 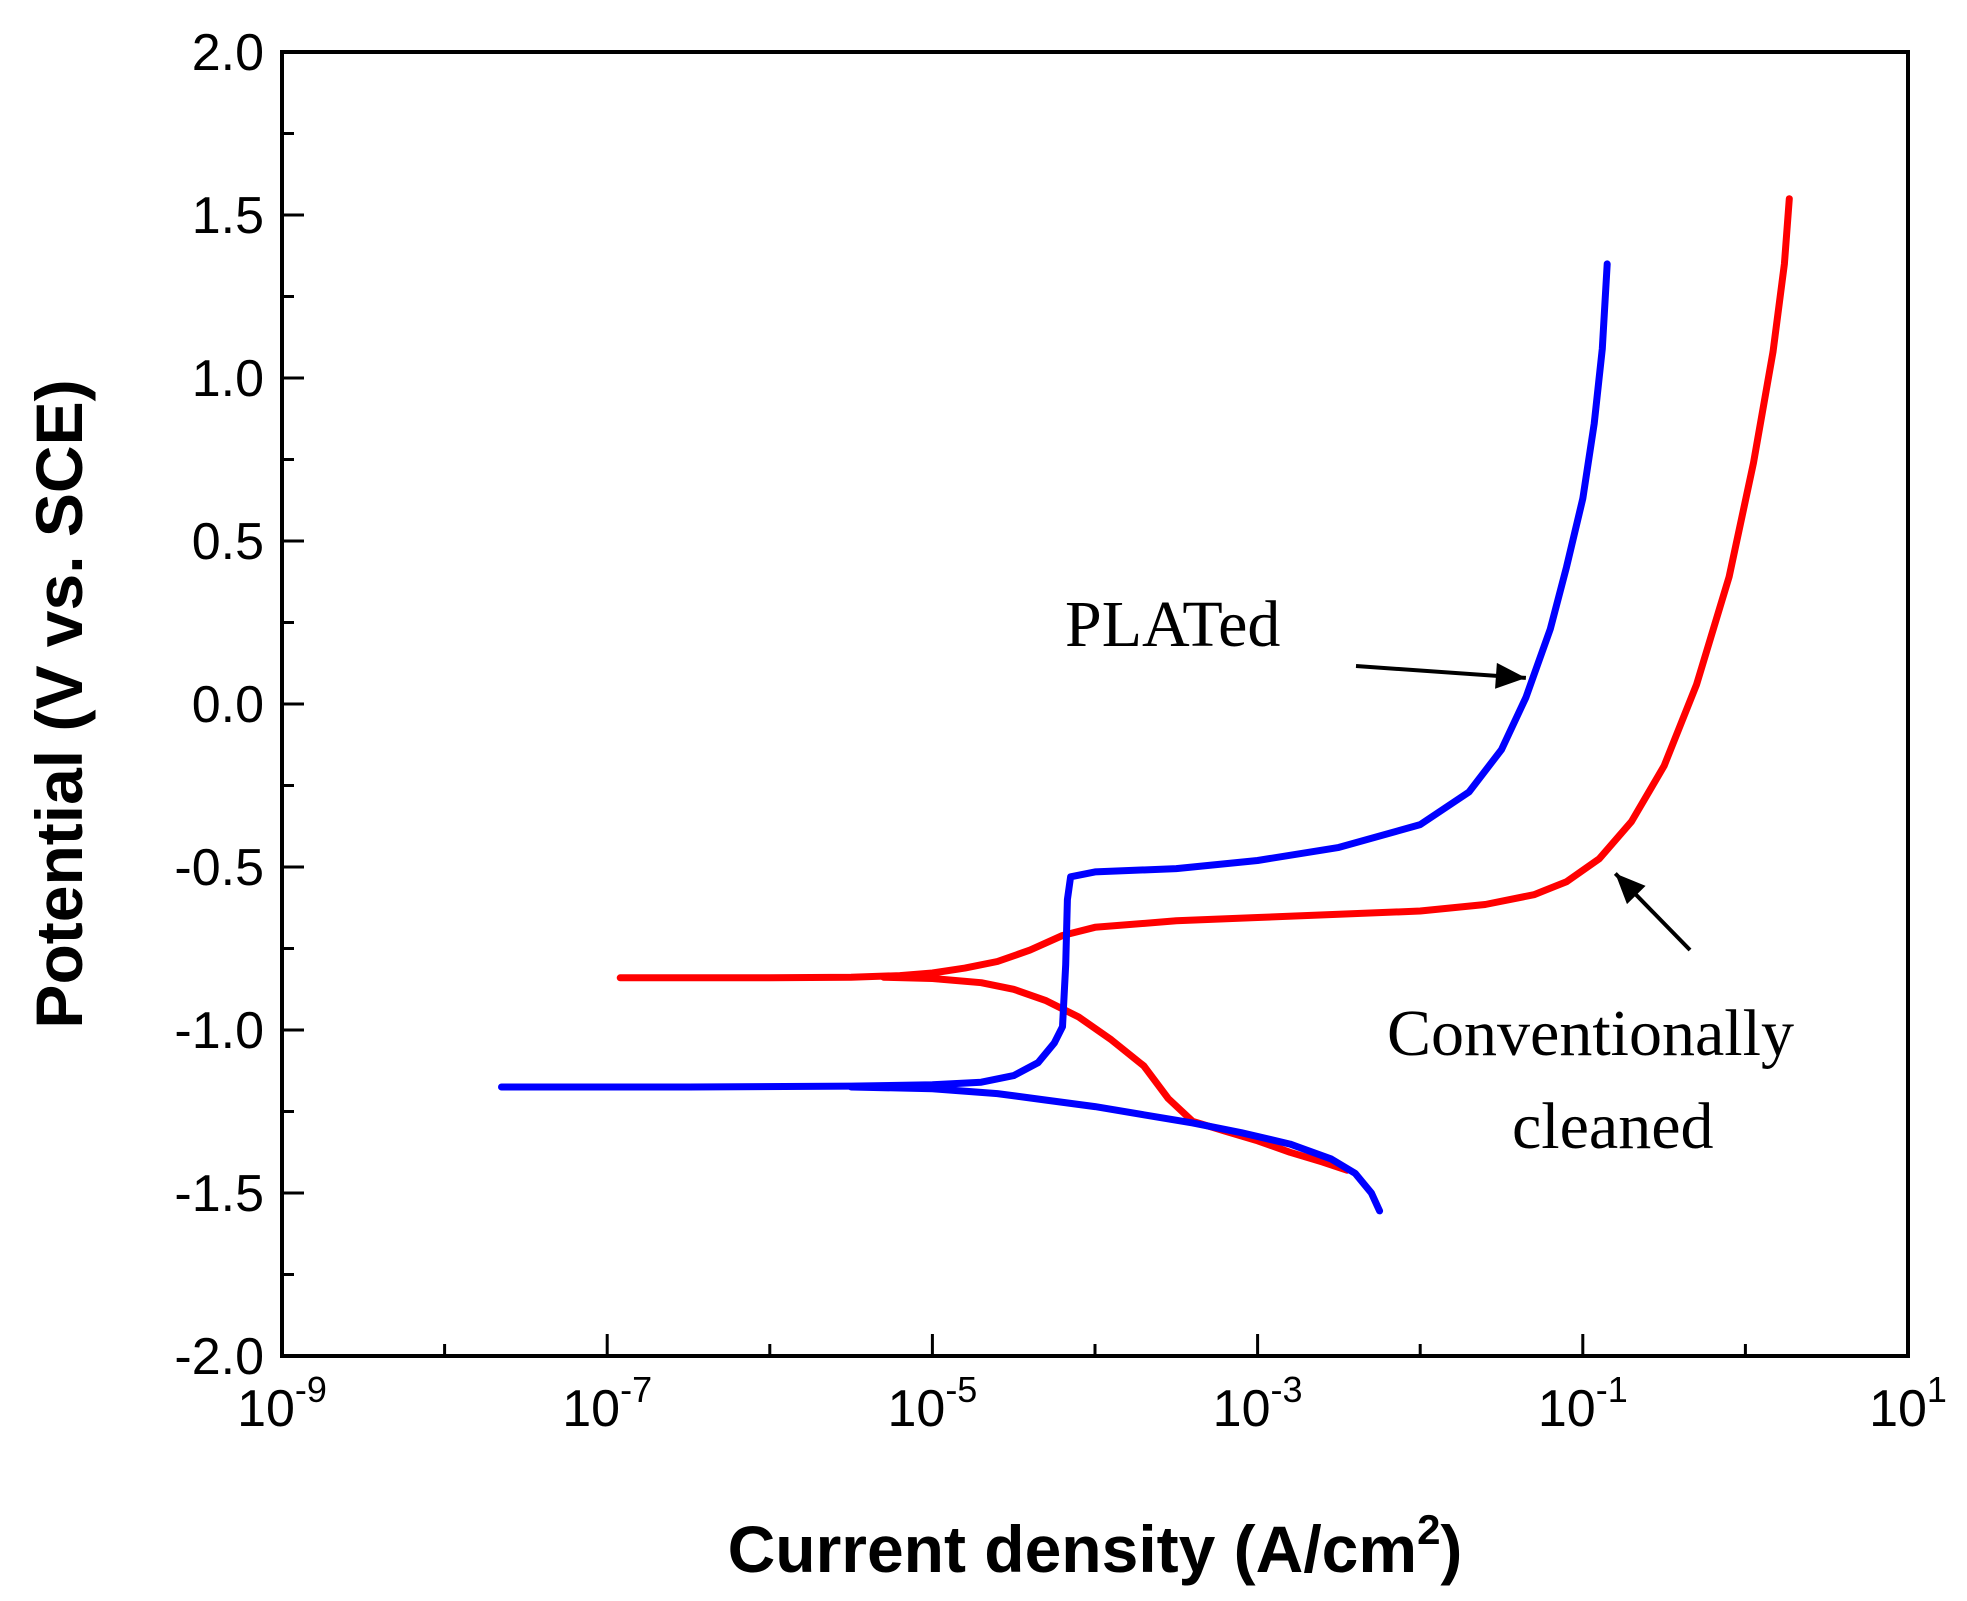 I want to click on plated-annotation: PLATed, so click(x=1172, y=624).